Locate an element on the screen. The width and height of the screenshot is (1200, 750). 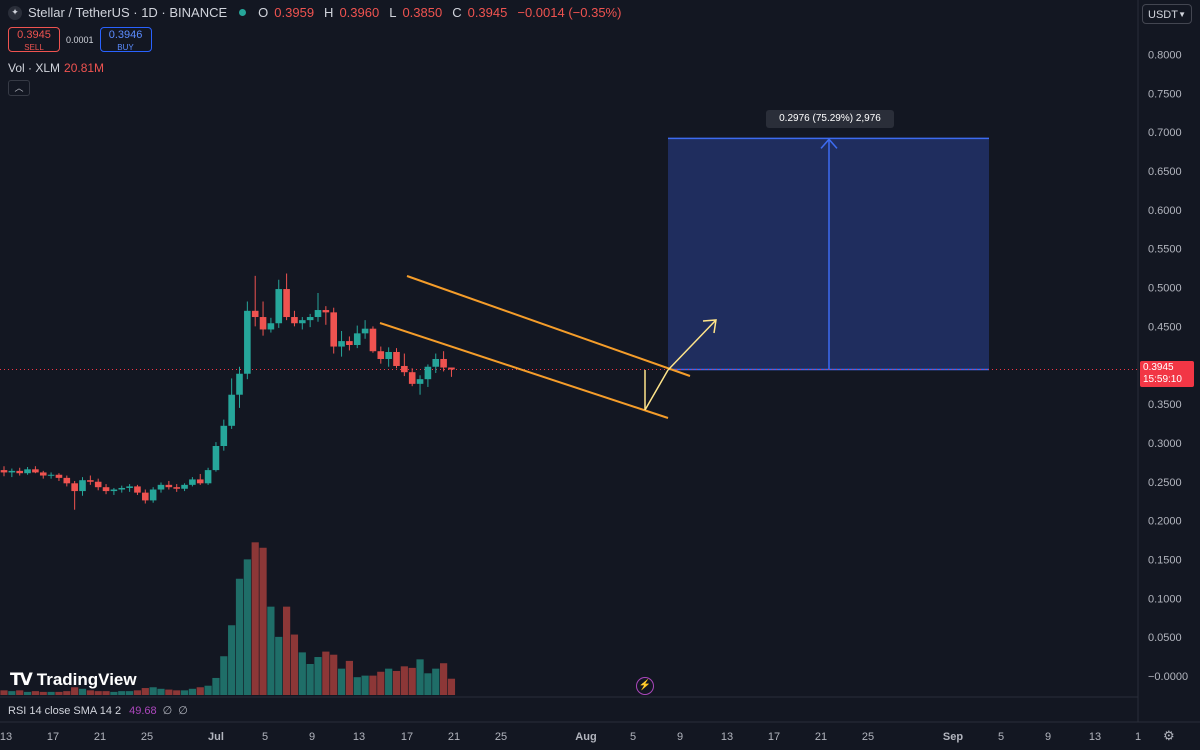
market-open-dot-icon is located at coordinates (243, 12).